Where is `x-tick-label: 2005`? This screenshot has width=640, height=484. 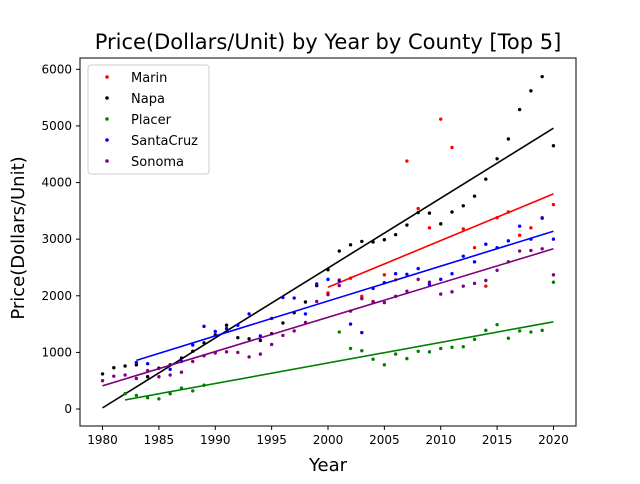
x-tick-label: 2005 is located at coordinates (384, 440).